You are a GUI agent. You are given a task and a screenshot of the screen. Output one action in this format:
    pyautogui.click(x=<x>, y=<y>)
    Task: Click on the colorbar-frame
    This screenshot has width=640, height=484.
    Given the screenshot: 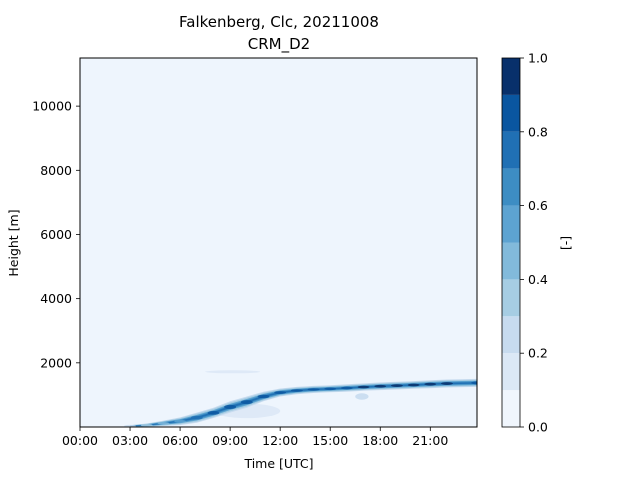 What is the action you would take?
    pyautogui.click(x=511, y=242)
    